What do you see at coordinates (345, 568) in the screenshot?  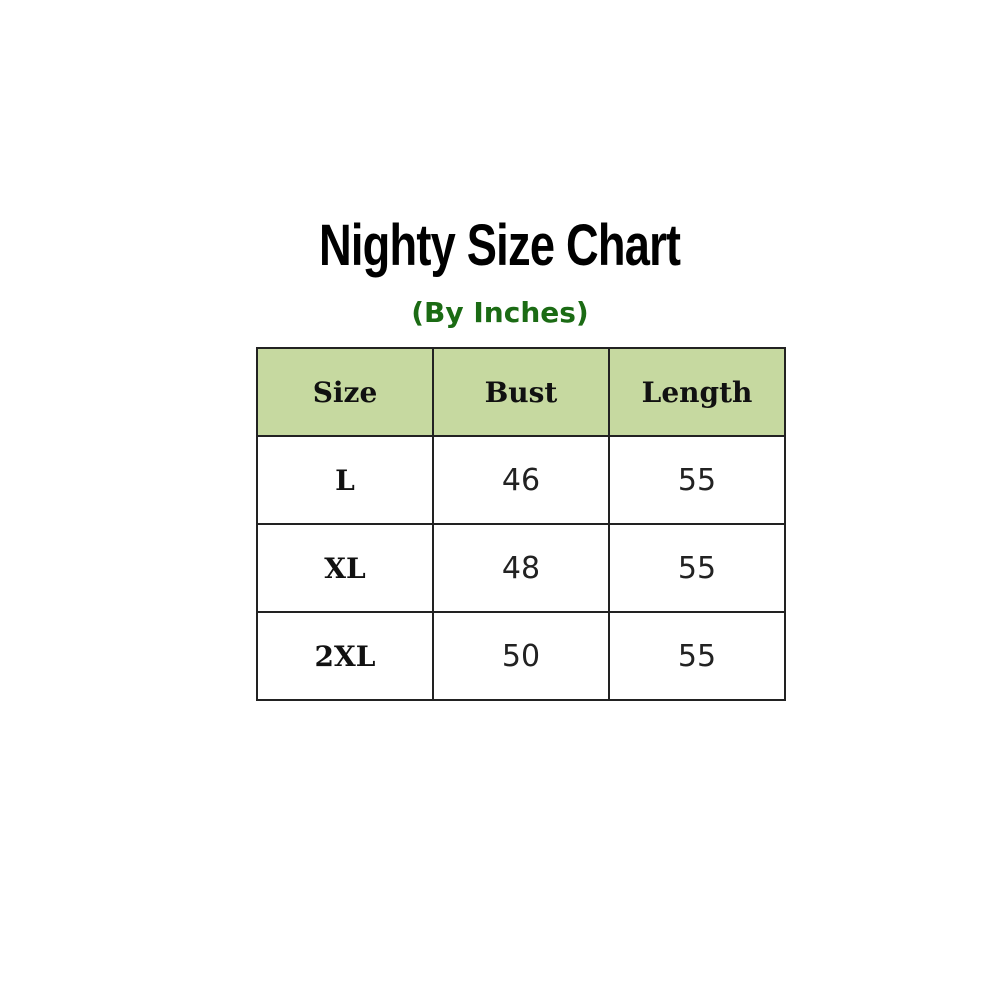 I see `size-cell: XL` at bounding box center [345, 568].